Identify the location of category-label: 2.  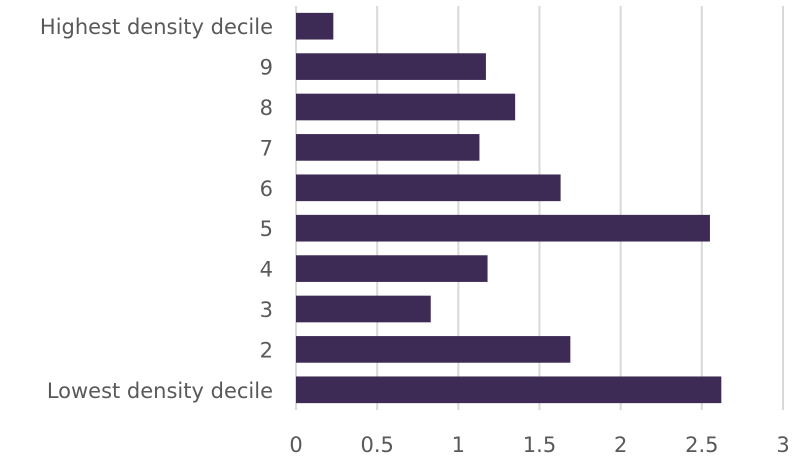
(266, 350).